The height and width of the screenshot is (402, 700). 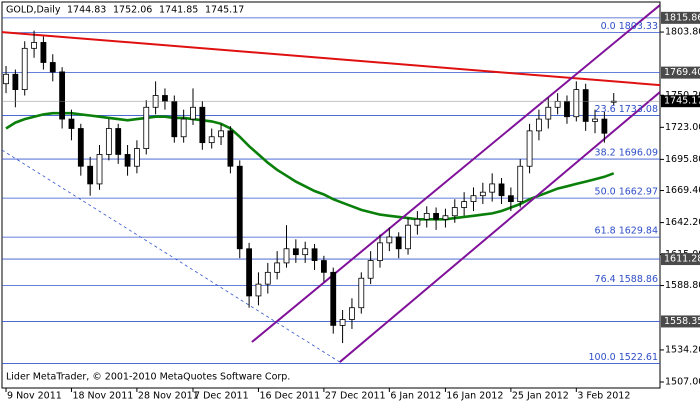 I want to click on price-label: 1558.35, so click(x=682, y=321).